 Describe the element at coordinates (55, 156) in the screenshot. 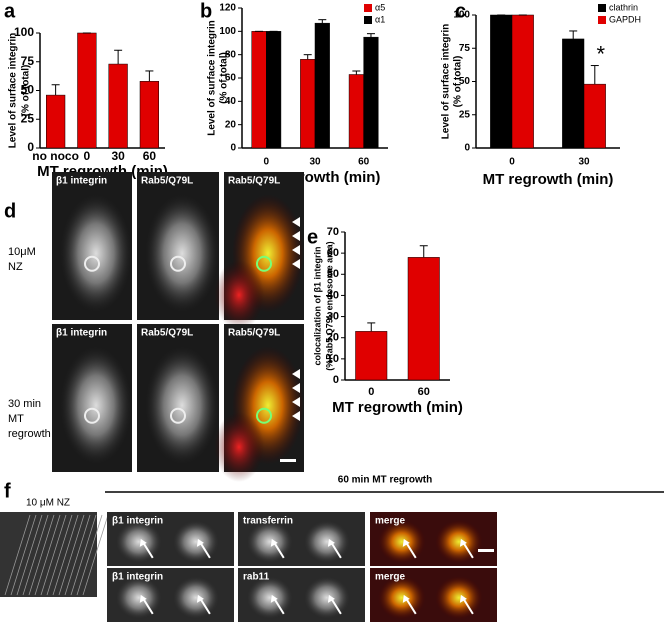

I see `x-tick-label: no noco` at that location.